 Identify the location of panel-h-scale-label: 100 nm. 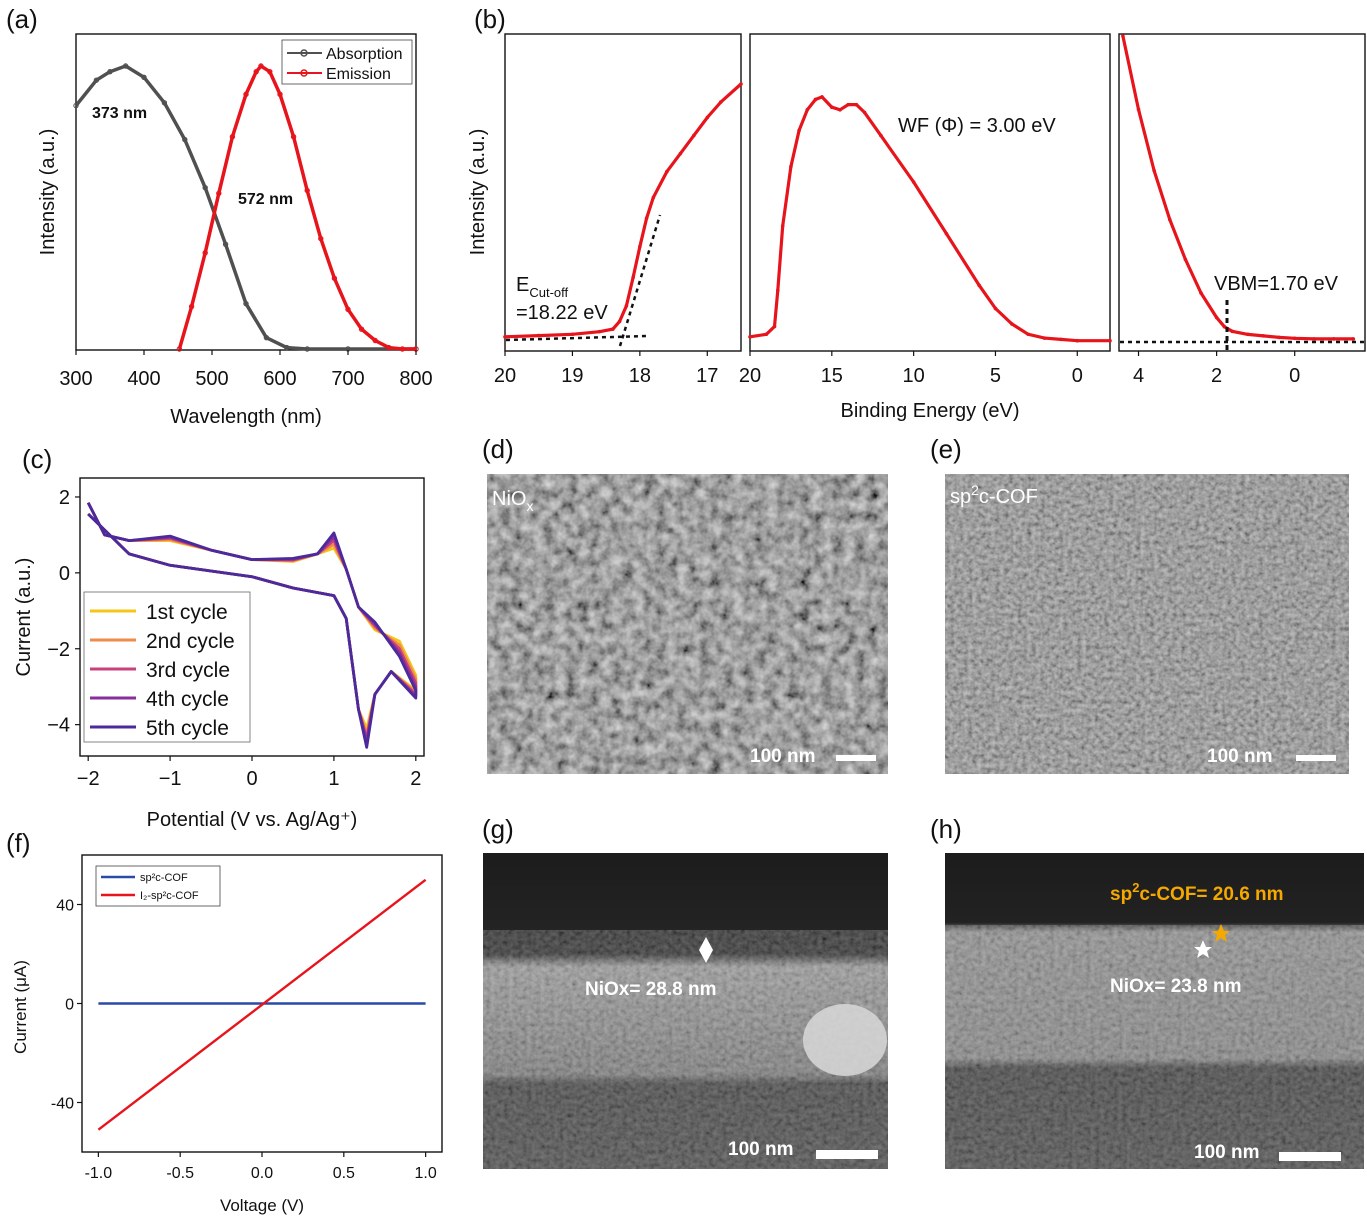
(1226, 1152).